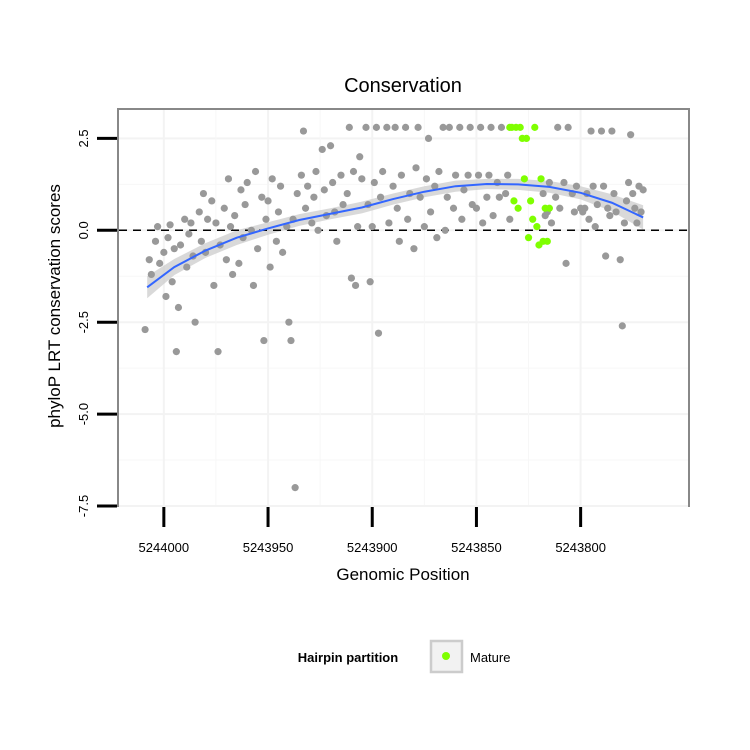 The height and width of the screenshot is (750, 750). I want to click on points-mature, so click(529, 186).